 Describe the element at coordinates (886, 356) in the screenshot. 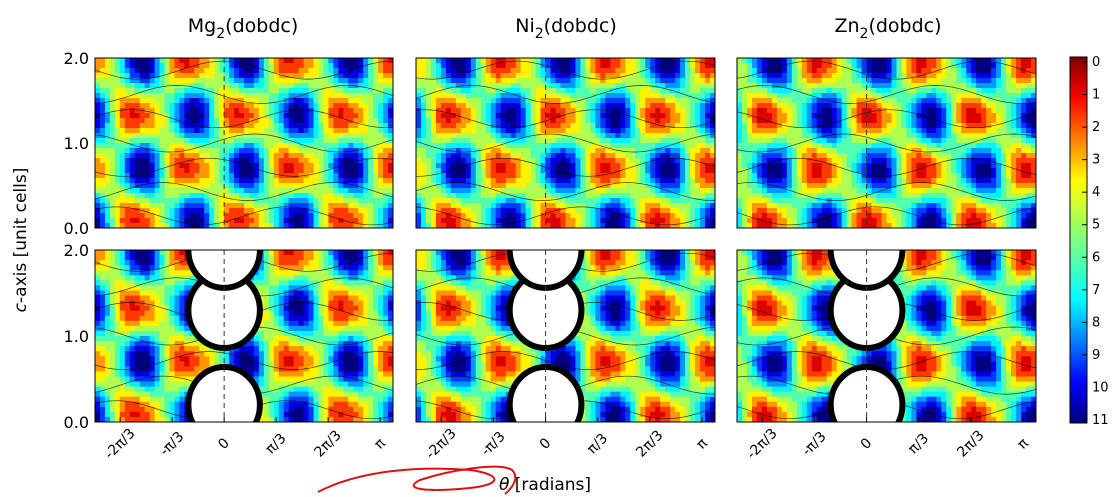

I see `panel-row2-col3: -2π/3 -π/3 0 π/3 2π/3 π` at that location.